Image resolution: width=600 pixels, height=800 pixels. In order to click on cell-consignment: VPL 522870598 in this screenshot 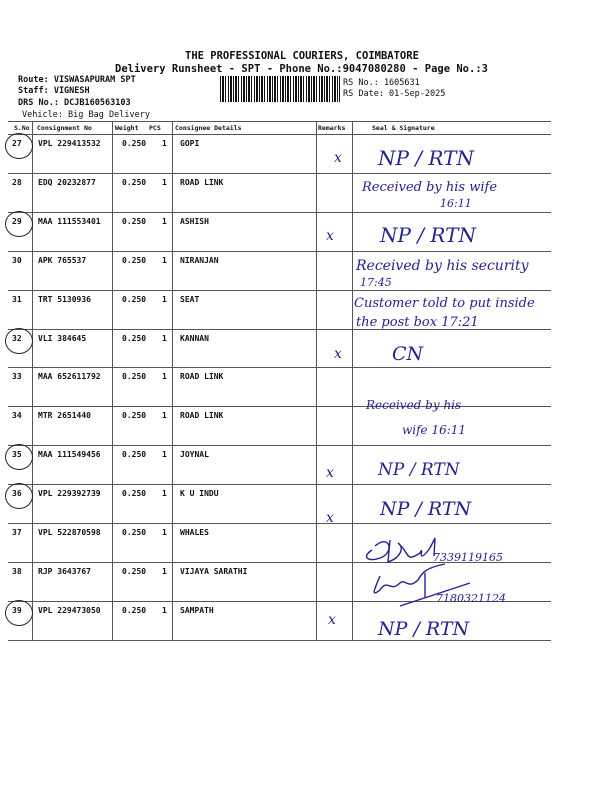, I will do `click(69, 532)`.